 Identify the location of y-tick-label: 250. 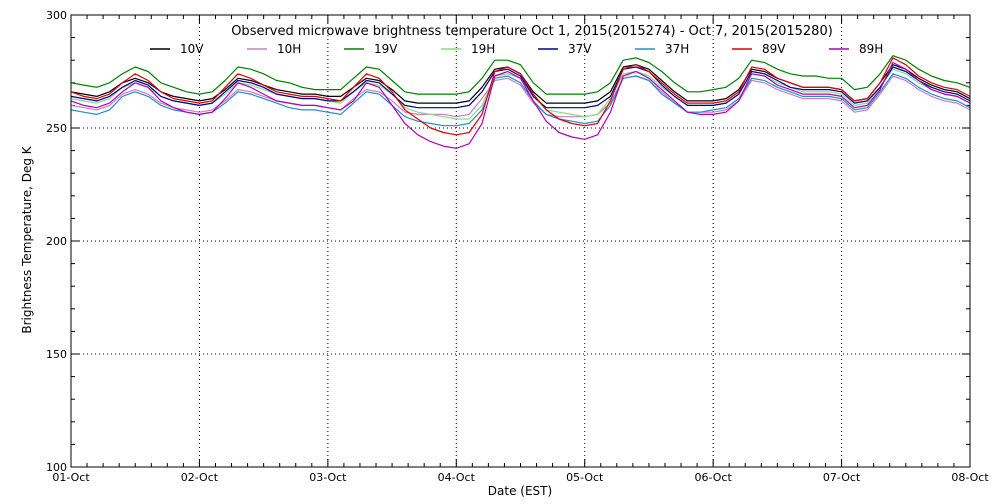
(56, 128).